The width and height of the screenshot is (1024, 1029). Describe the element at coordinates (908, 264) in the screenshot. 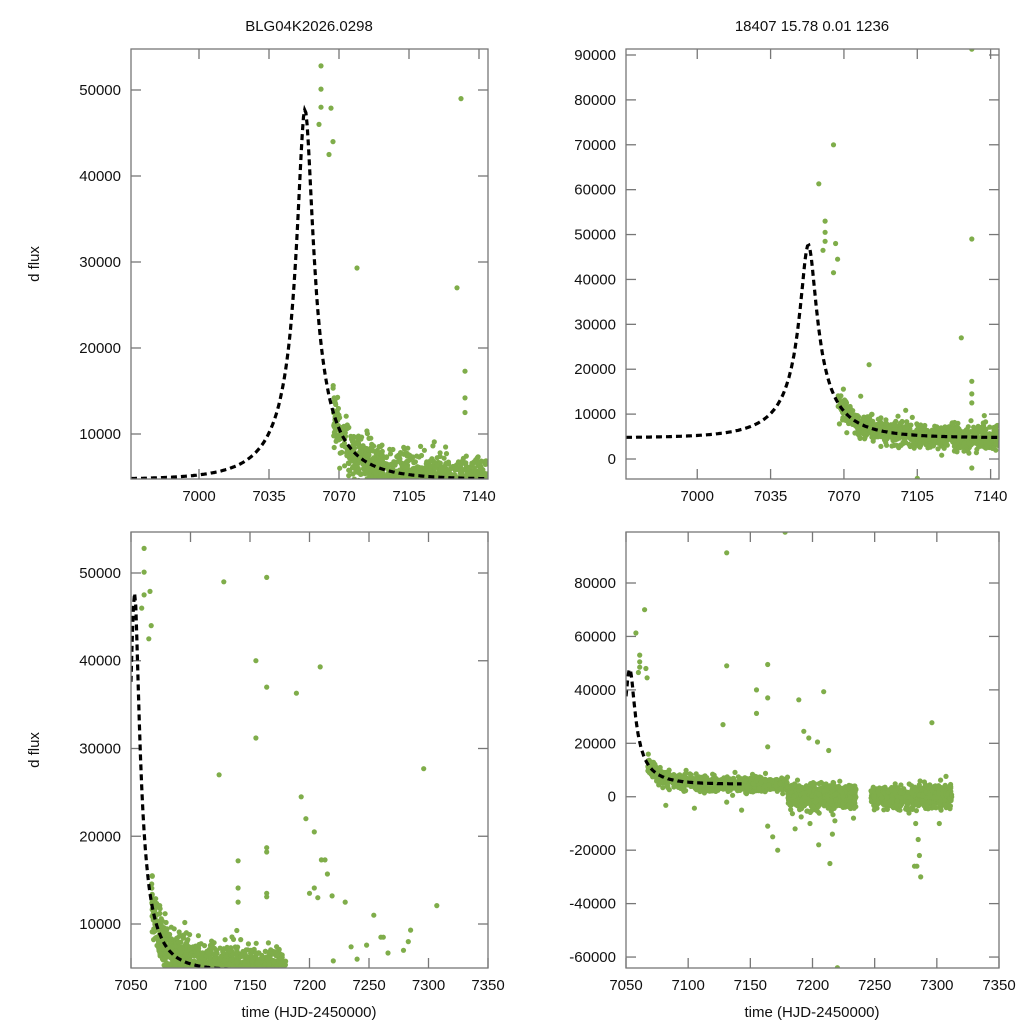

I see `data-points` at that location.